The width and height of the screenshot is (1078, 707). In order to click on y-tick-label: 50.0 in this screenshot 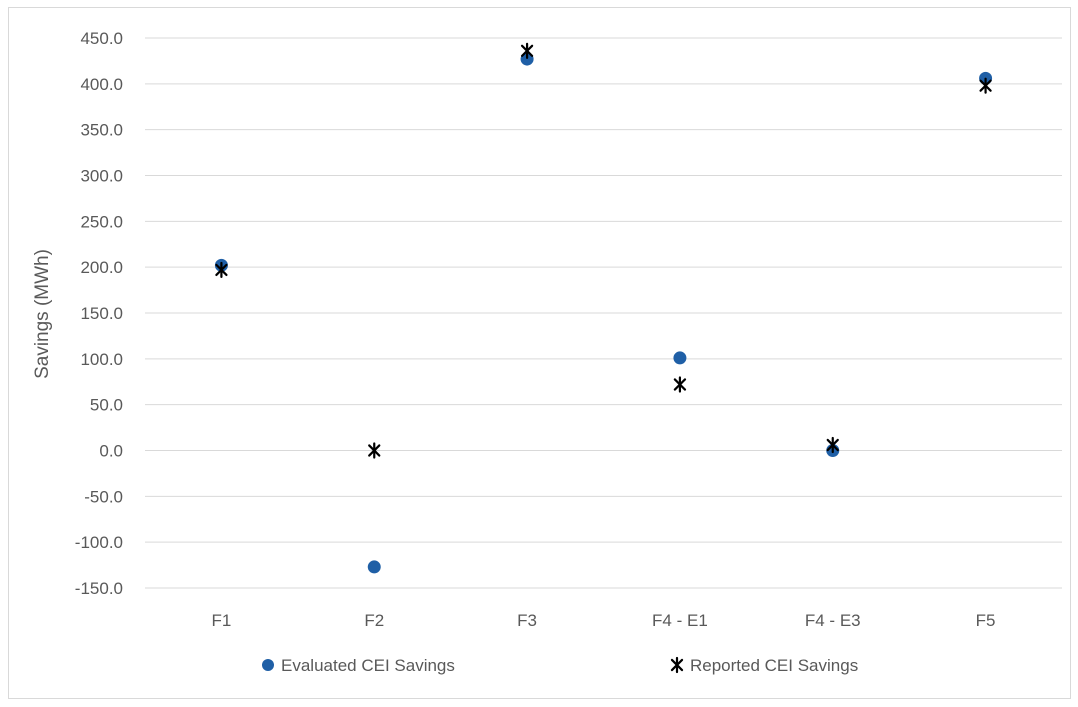, I will do `click(106, 405)`.